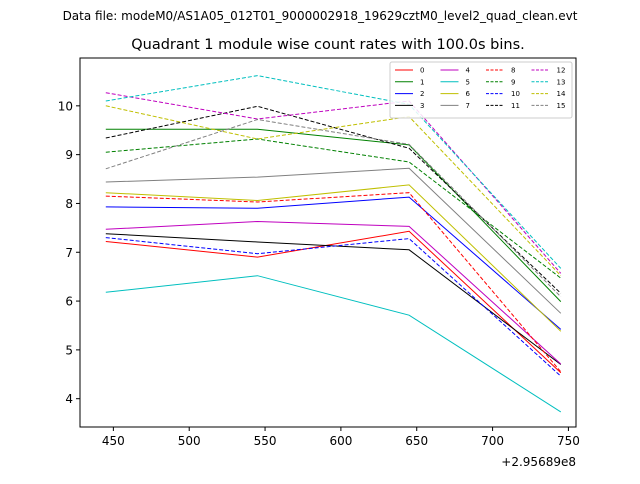 This screenshot has width=640, height=484. Describe the element at coordinates (515, 106) in the screenshot. I see `legend-label-11: 11` at that location.